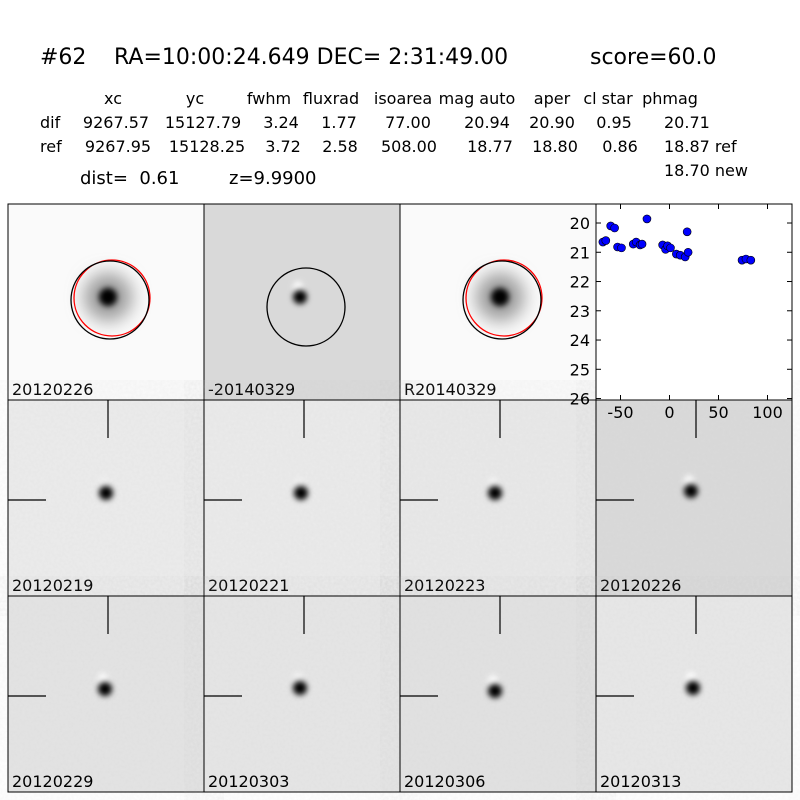 The width and height of the screenshot is (800, 800). What do you see at coordinates (700, 146) in the screenshot?
I see `cell: 18.87 ref` at bounding box center [700, 146].